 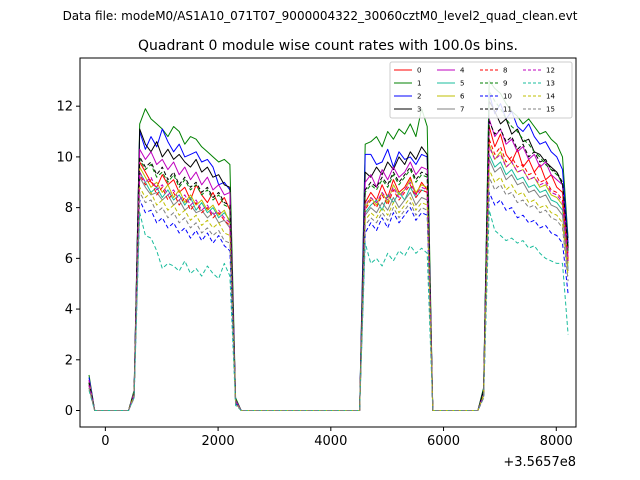 I want to click on y-tick-label: 0, so click(x=69, y=411).